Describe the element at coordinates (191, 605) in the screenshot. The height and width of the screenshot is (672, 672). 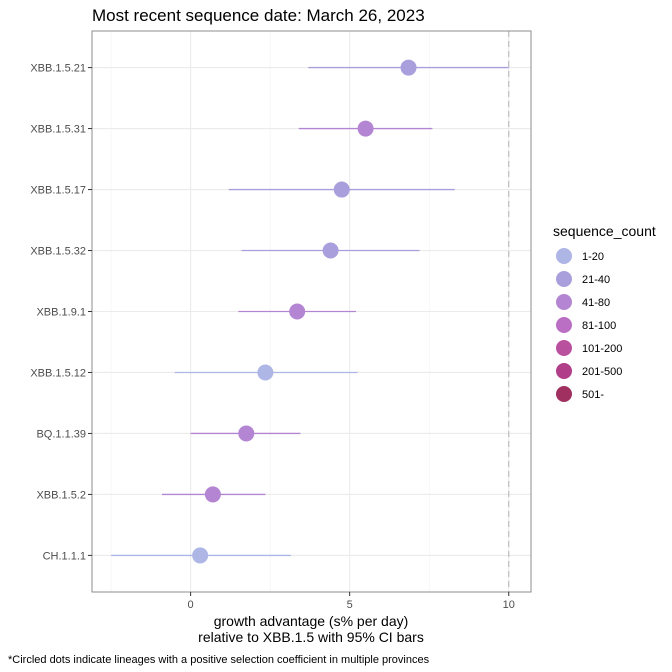
I see `x-tick-label: 0` at that location.